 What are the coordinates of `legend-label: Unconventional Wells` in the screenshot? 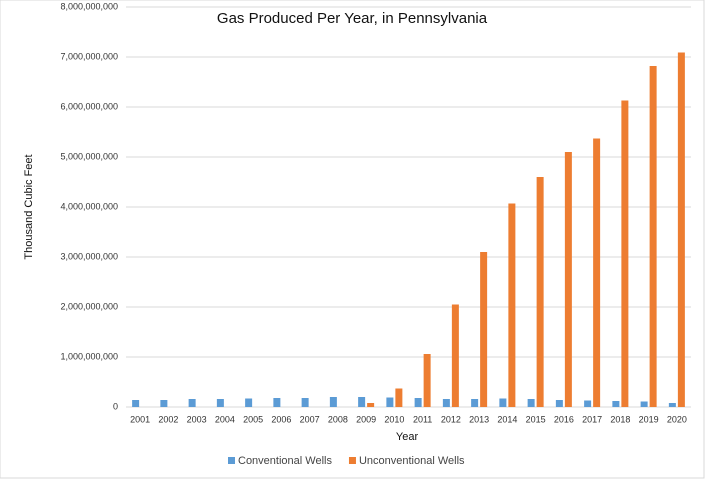 It's located at (412, 461).